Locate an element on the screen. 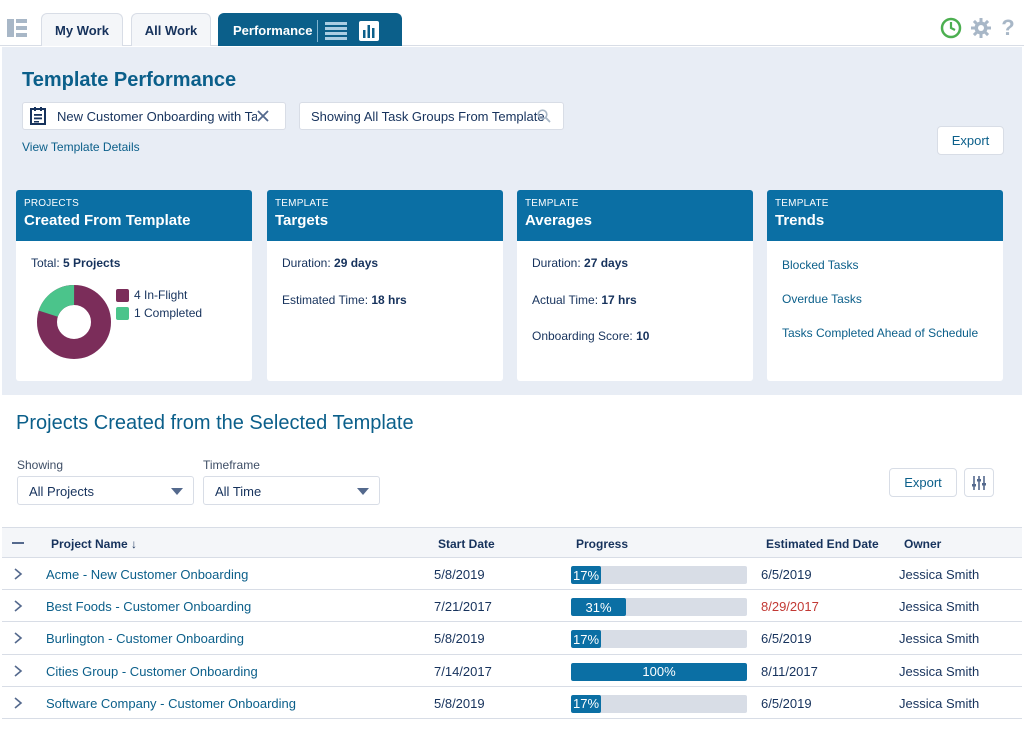 The height and width of the screenshot is (736, 1024). close-icon is located at coordinates (263, 116).